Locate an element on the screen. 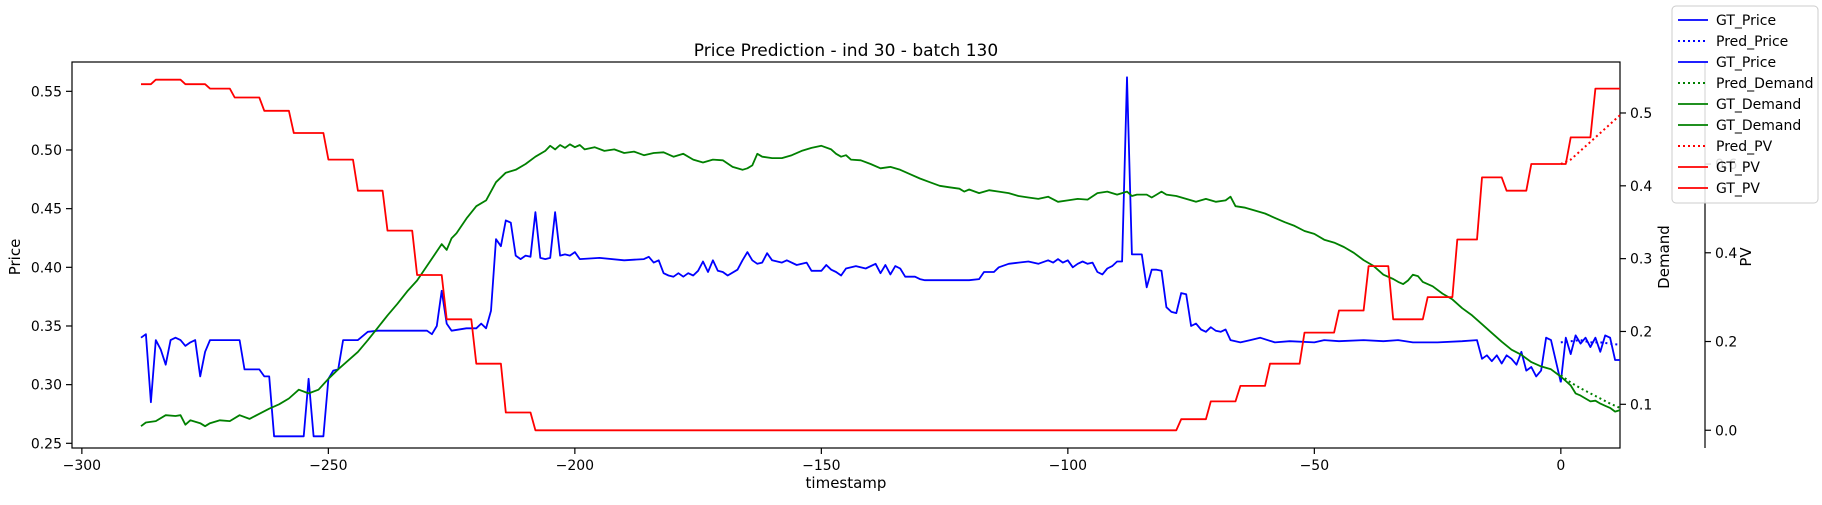  price-axis-label: Price is located at coordinates (15, 257).